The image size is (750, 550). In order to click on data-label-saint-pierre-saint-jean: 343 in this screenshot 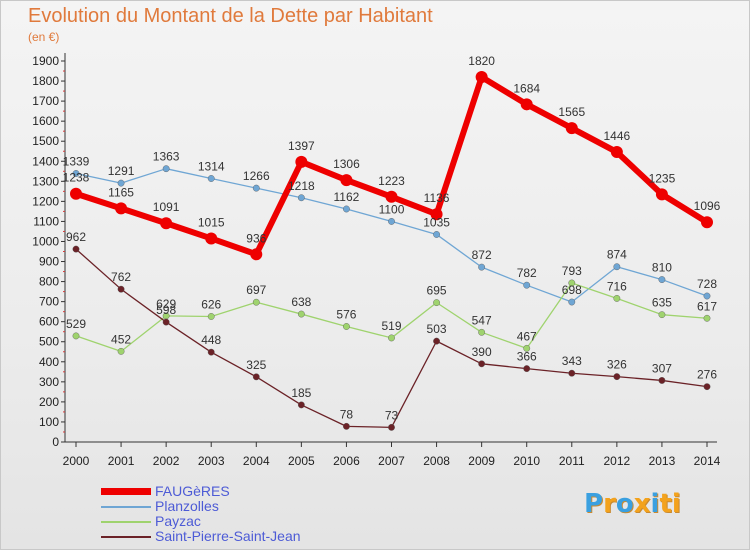, I will do `click(572, 361)`.